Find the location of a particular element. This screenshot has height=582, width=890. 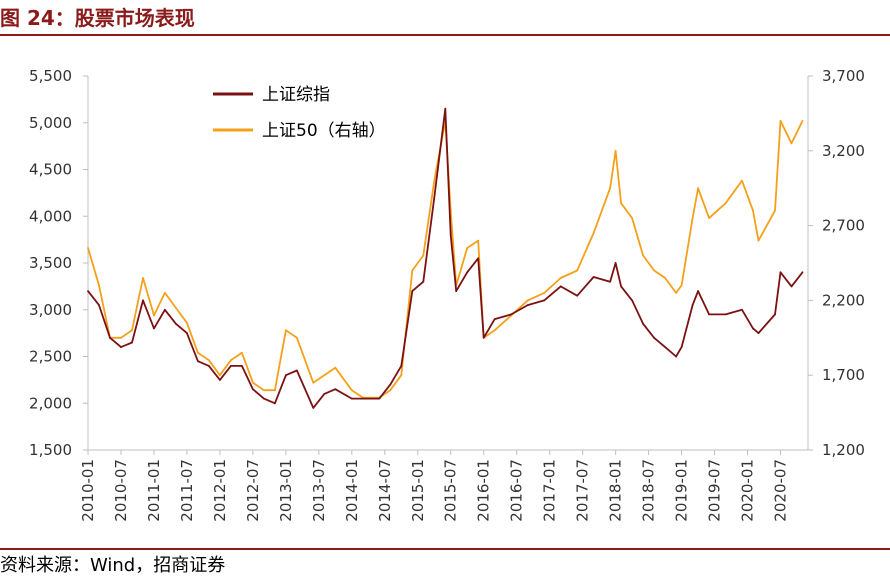

y-left-tick-label: 2,000 is located at coordinates (50, 403).